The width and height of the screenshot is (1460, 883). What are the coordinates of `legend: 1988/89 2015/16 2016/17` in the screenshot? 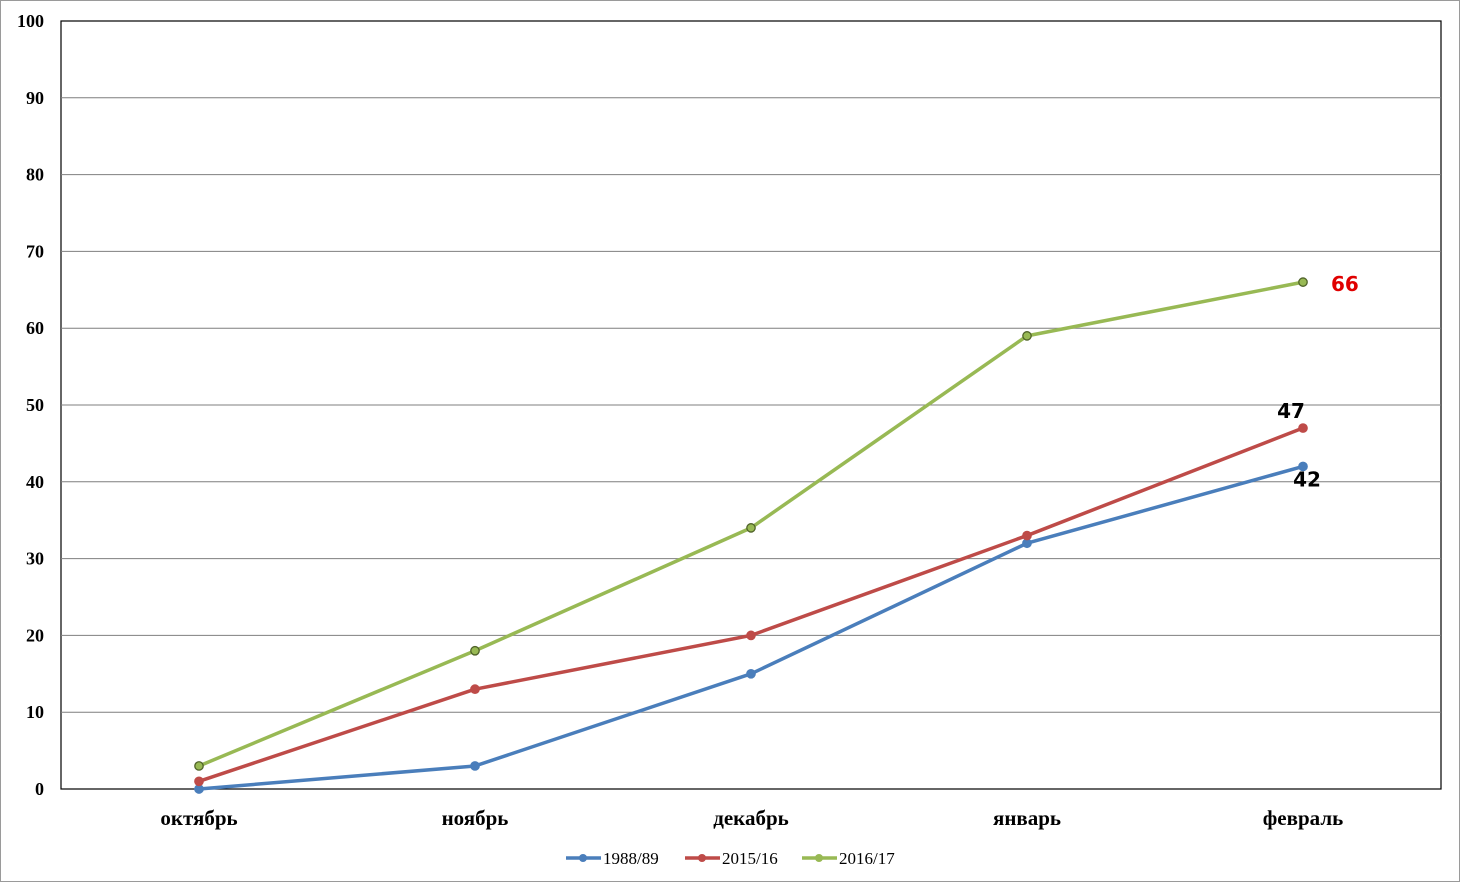 It's located at (730, 858).